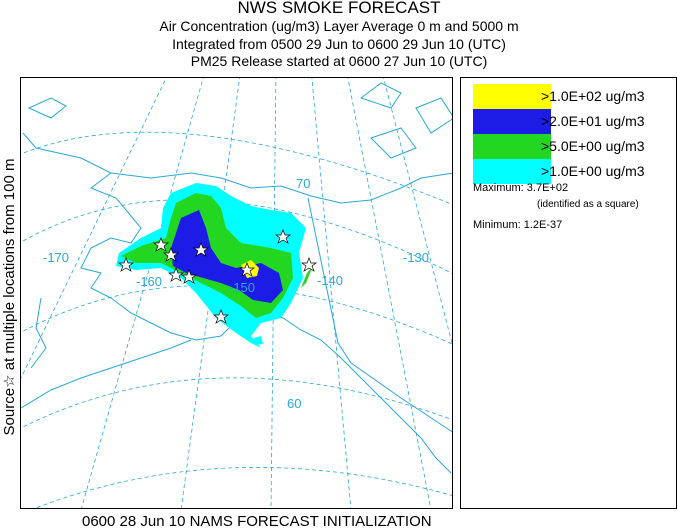 This screenshot has height=532, width=678. I want to click on legend-row-1: >1.0E+00 ug/m3, so click(573, 171).